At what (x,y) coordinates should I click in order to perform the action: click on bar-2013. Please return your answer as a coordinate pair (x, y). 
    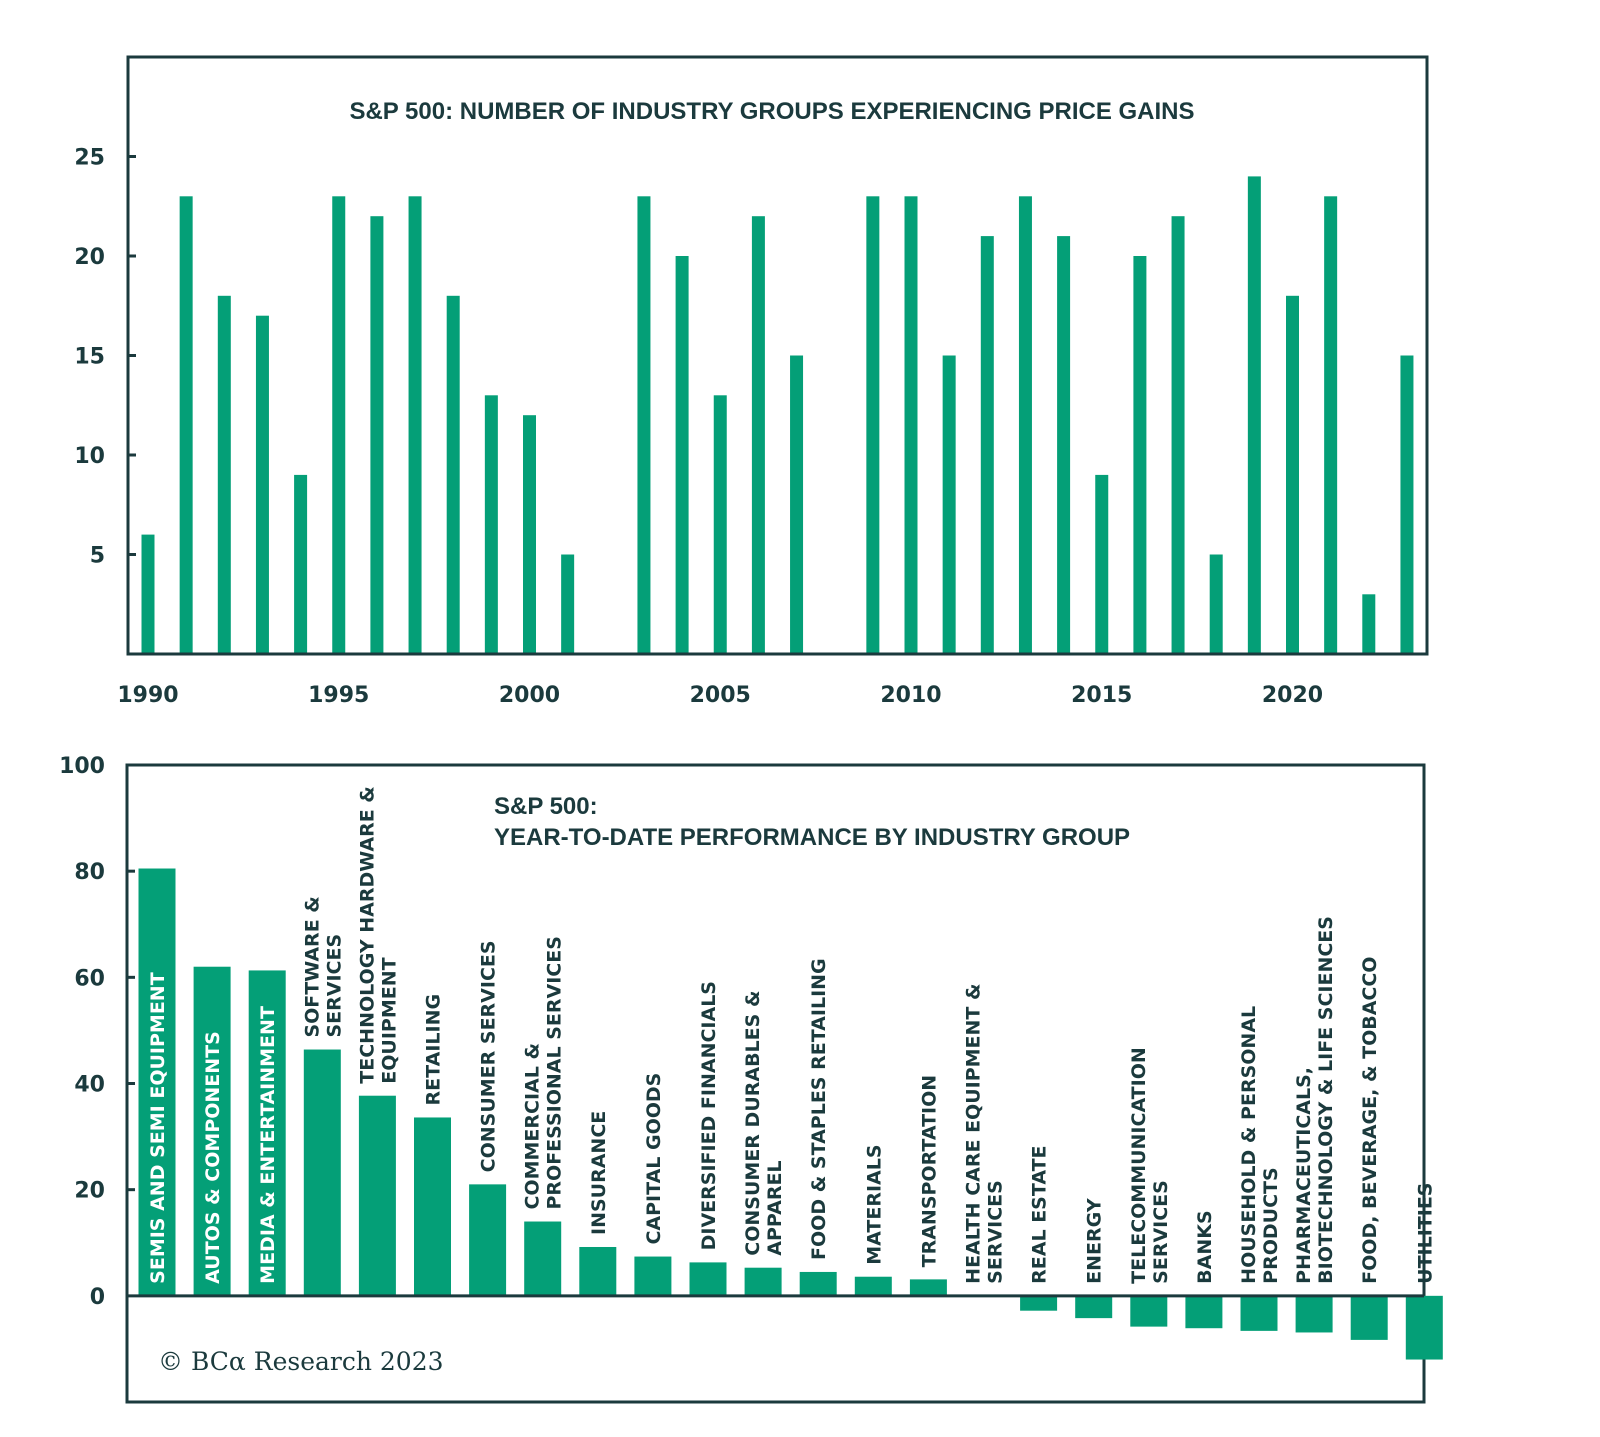
    Looking at the image, I should click on (1025, 424).